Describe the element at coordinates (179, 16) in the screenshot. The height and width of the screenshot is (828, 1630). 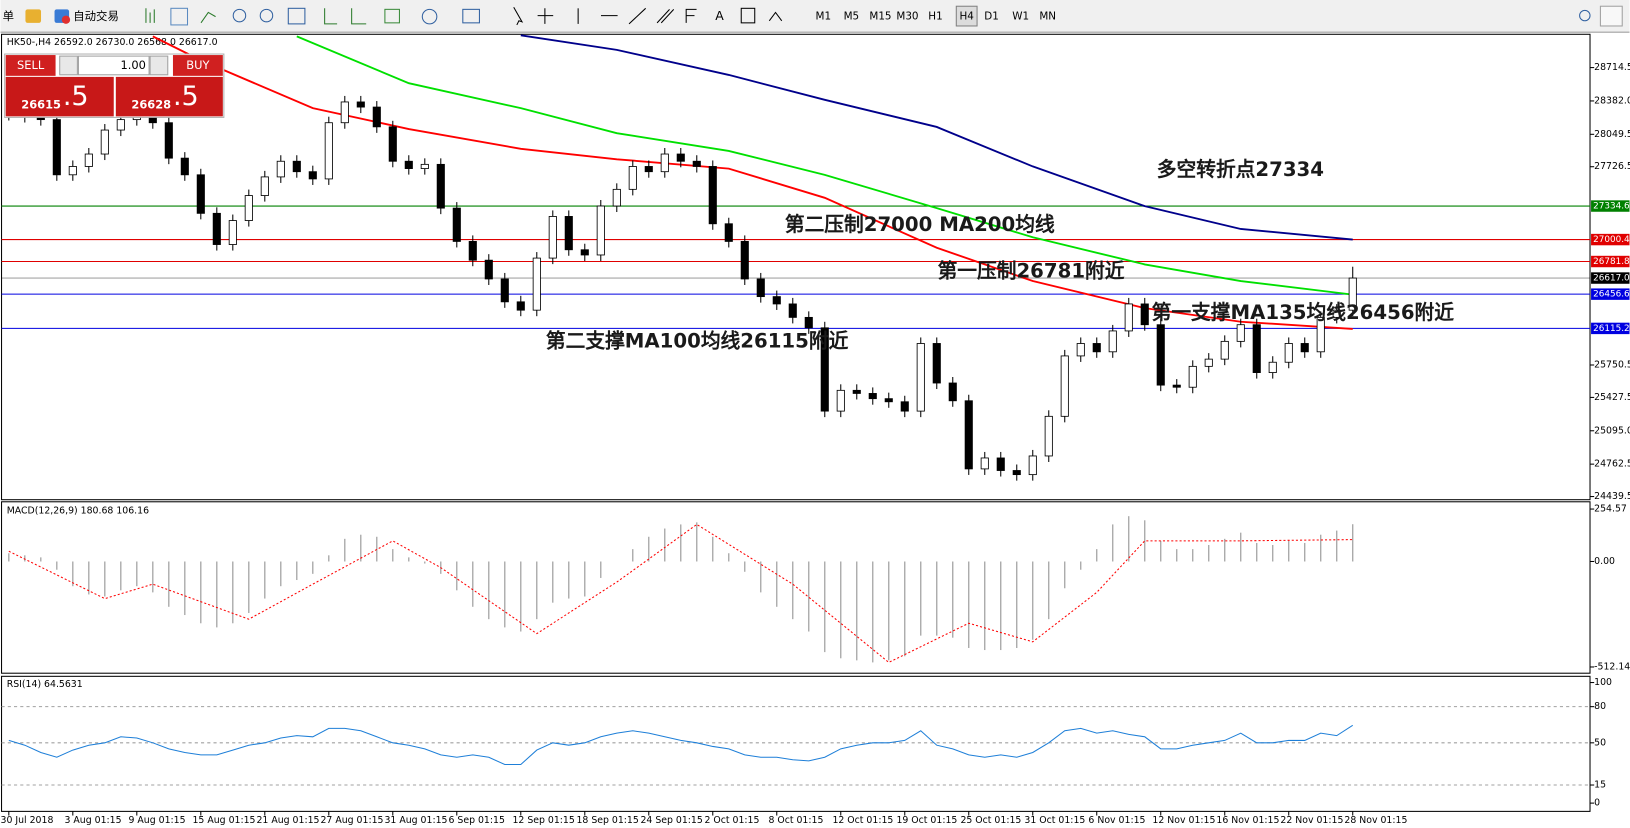
I see `candle-icon` at that location.